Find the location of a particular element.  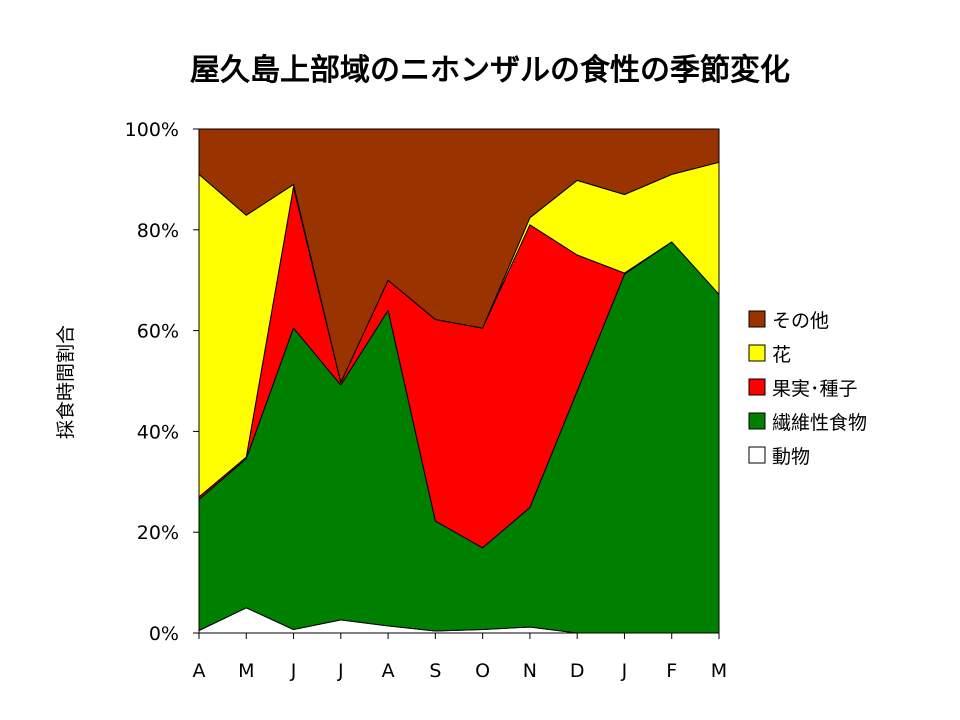

y-axis-ticks: 0% 20% 40% 60% 80% 100% is located at coordinates (162, 382).